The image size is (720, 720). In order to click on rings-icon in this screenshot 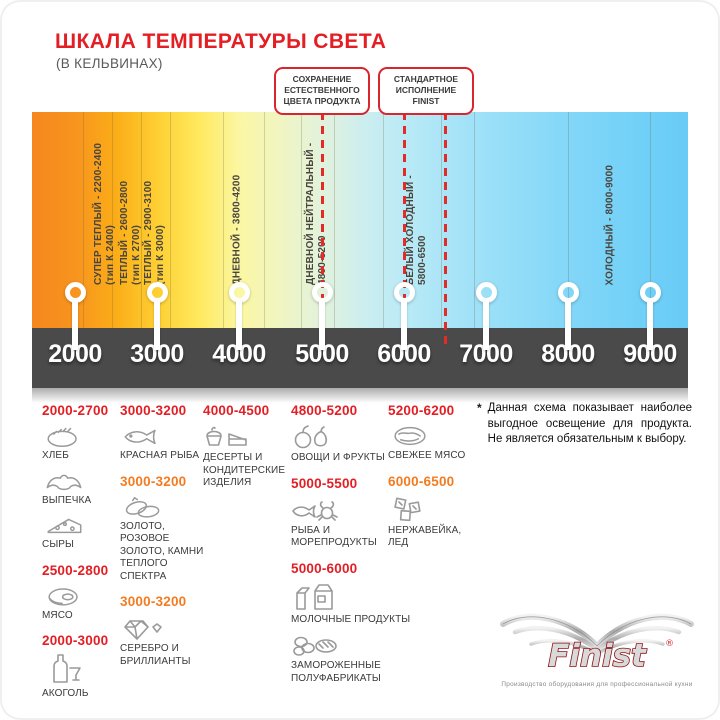, I will do `click(142, 507)`.